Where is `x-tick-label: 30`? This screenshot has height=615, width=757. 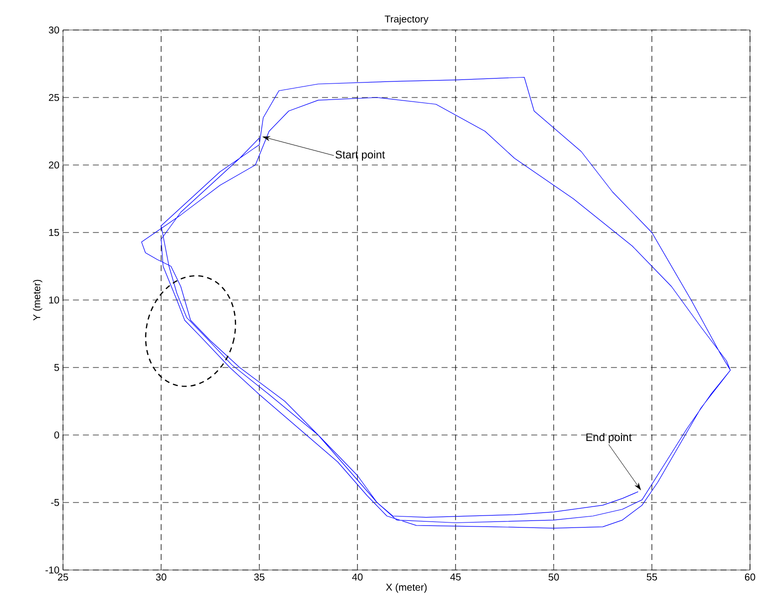 x-tick-label: 30 is located at coordinates (161, 577).